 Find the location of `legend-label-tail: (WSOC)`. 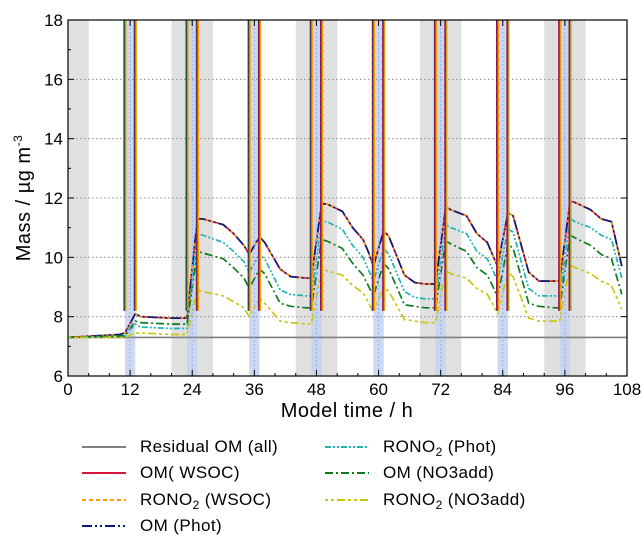

legend-label-tail: (WSOC) is located at coordinates (236, 499).